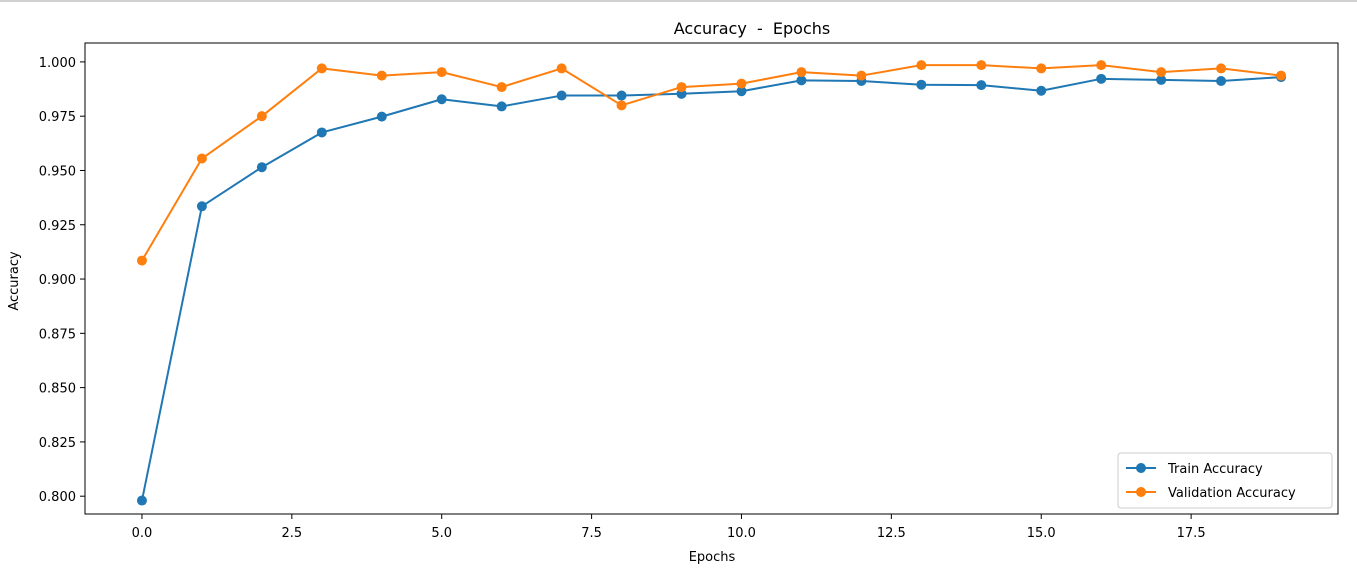 This screenshot has height=571, width=1357. What do you see at coordinates (291, 533) in the screenshot?
I see `x-tick-label: 2.5` at bounding box center [291, 533].